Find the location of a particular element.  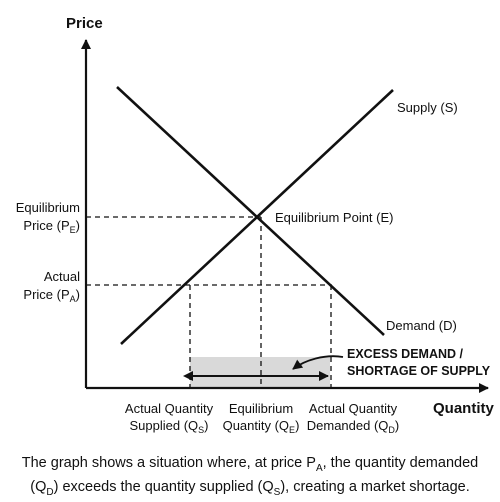

excess-demand-annotation-line2: SHORTAGE OF SUPPLY is located at coordinates (419, 371).